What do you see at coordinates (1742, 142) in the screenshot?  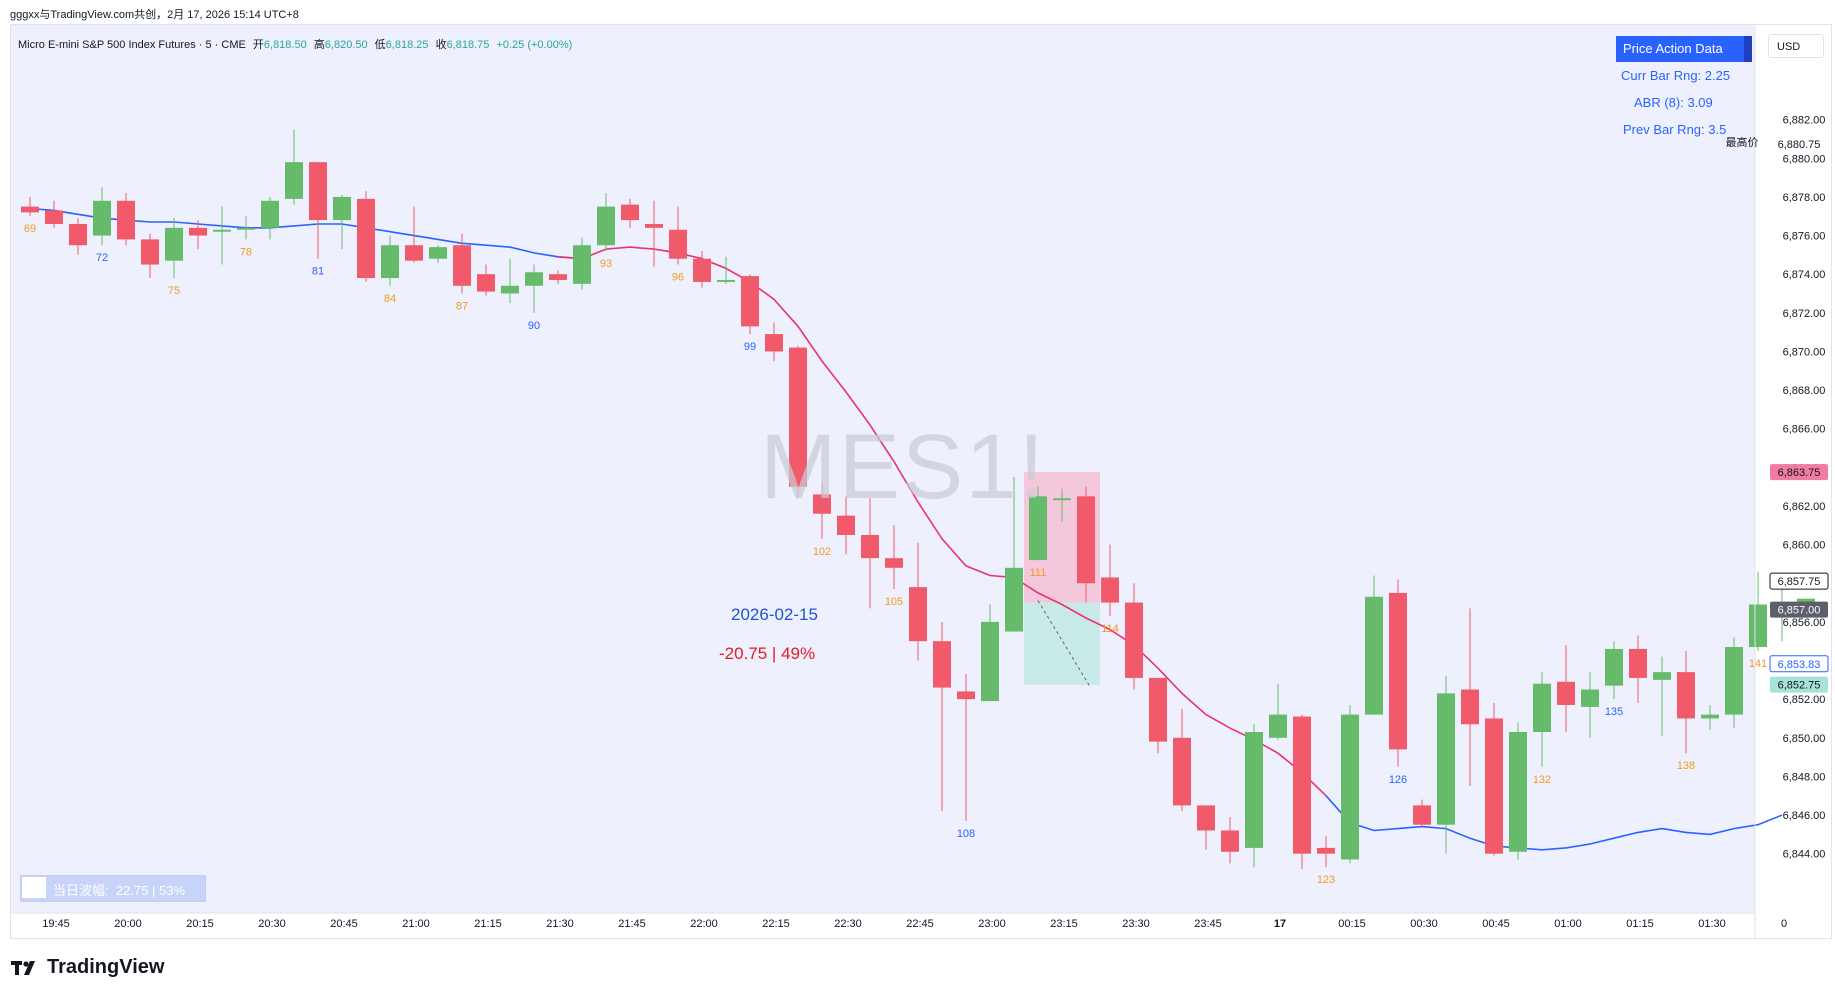 I see `high-marker-label: 最高价` at bounding box center [1742, 142].